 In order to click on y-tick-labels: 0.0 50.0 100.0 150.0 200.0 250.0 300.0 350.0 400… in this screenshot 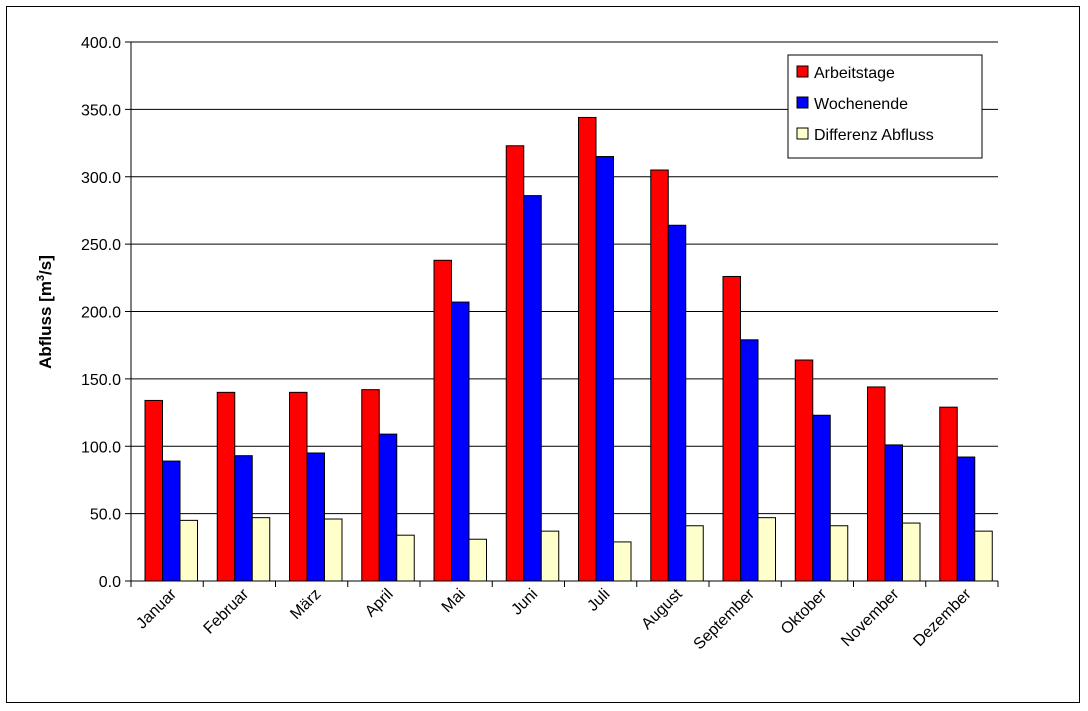, I will do `click(106, 313)`.